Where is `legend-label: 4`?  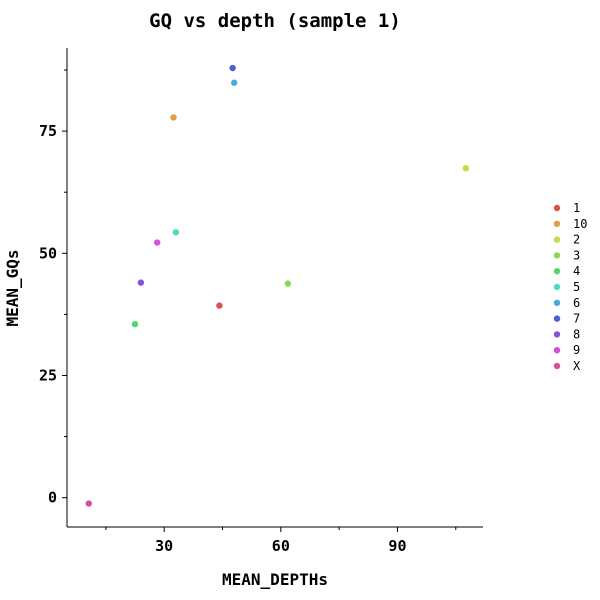 legend-label: 4 is located at coordinates (576, 271).